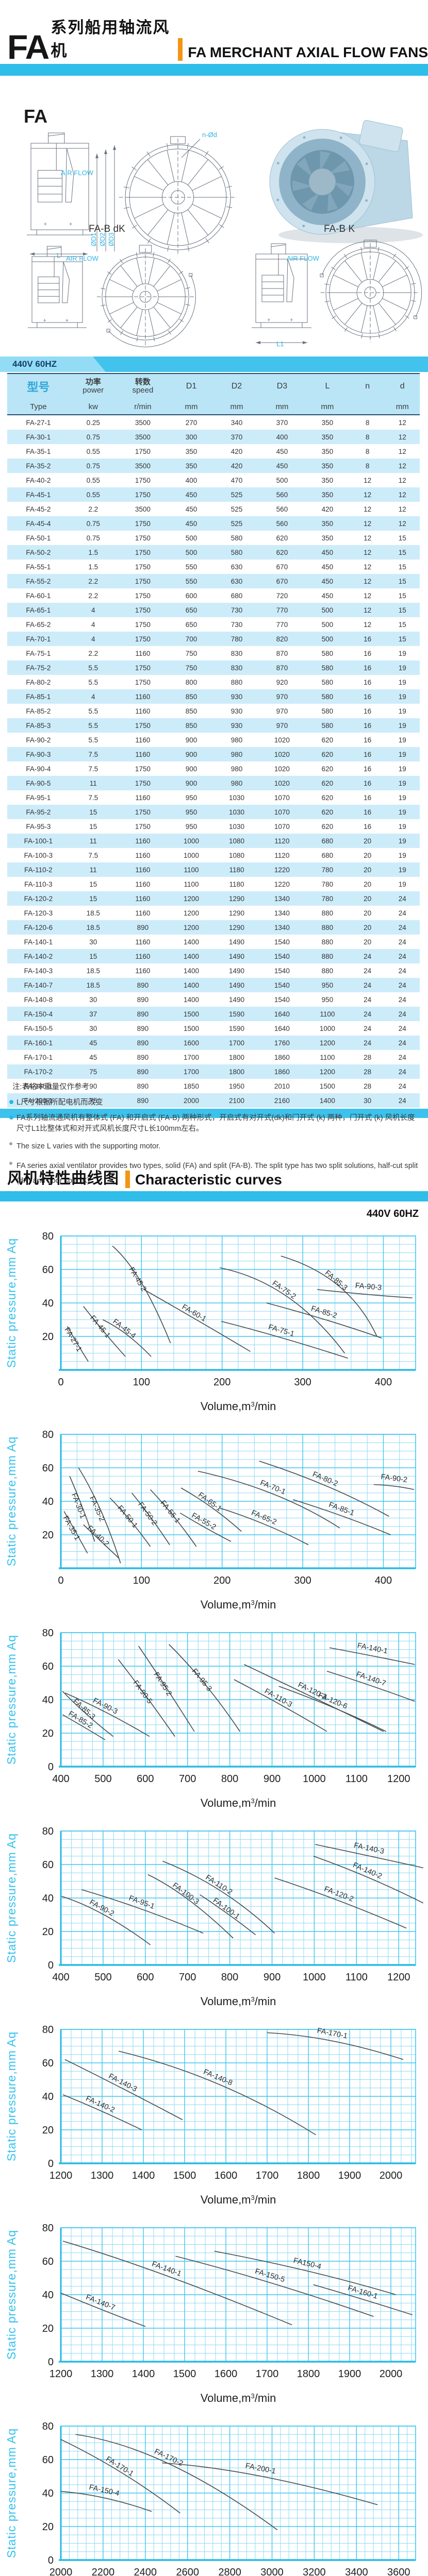  What do you see at coordinates (302, 1382) in the screenshot?
I see `x-tick-label: 300` at bounding box center [302, 1382].